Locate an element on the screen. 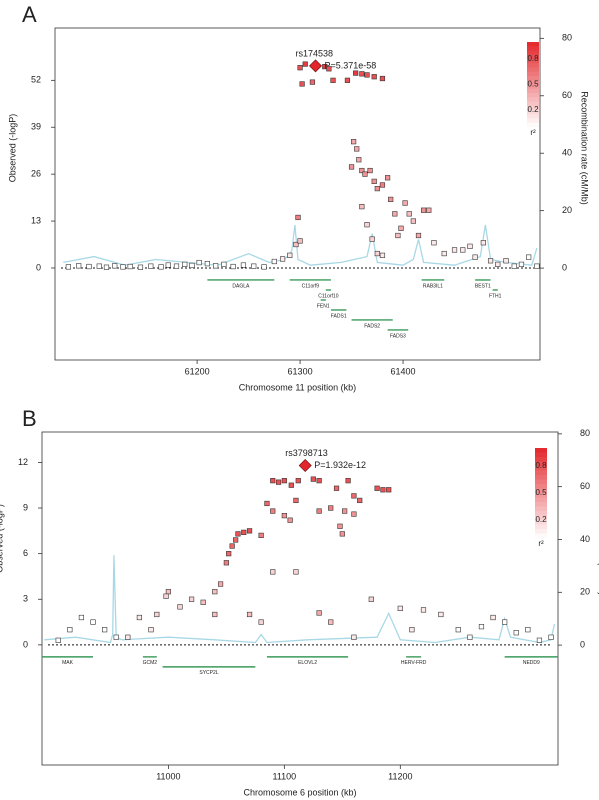 The height and width of the screenshot is (800, 599). legend-label: r² is located at coordinates (541, 543).